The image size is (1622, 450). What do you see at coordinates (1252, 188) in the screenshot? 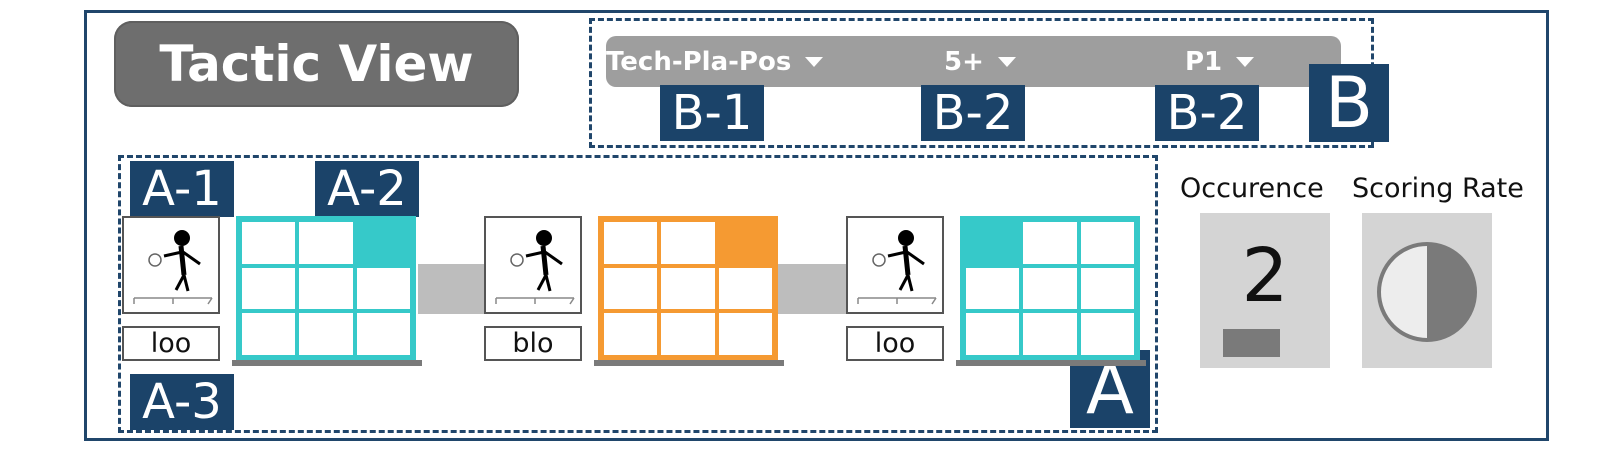
I see `occurrence-label: Occurence` at bounding box center [1252, 188].